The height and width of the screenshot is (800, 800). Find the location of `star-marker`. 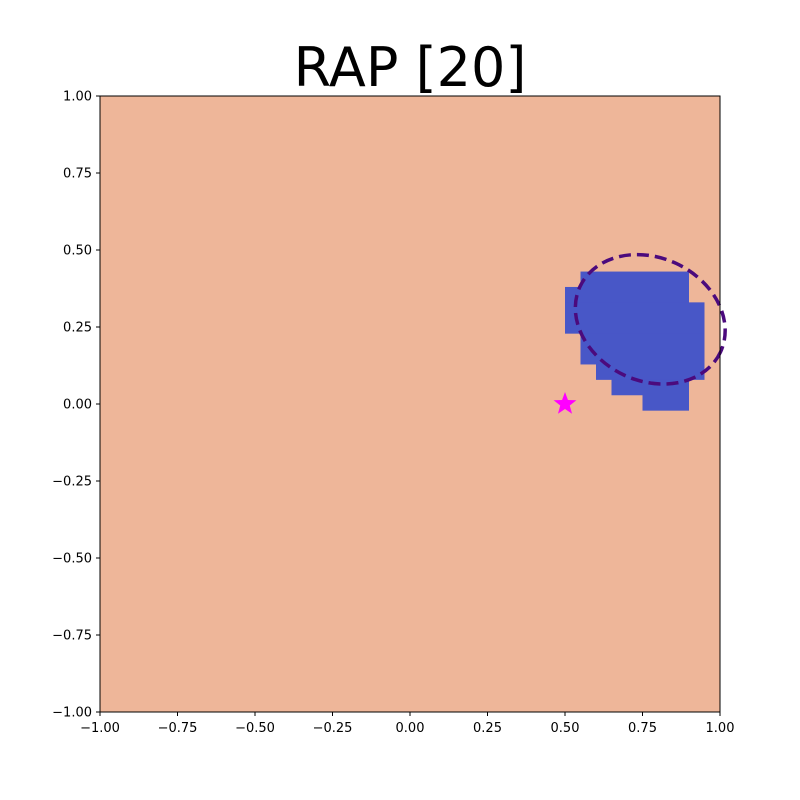

star-marker is located at coordinates (565, 403).